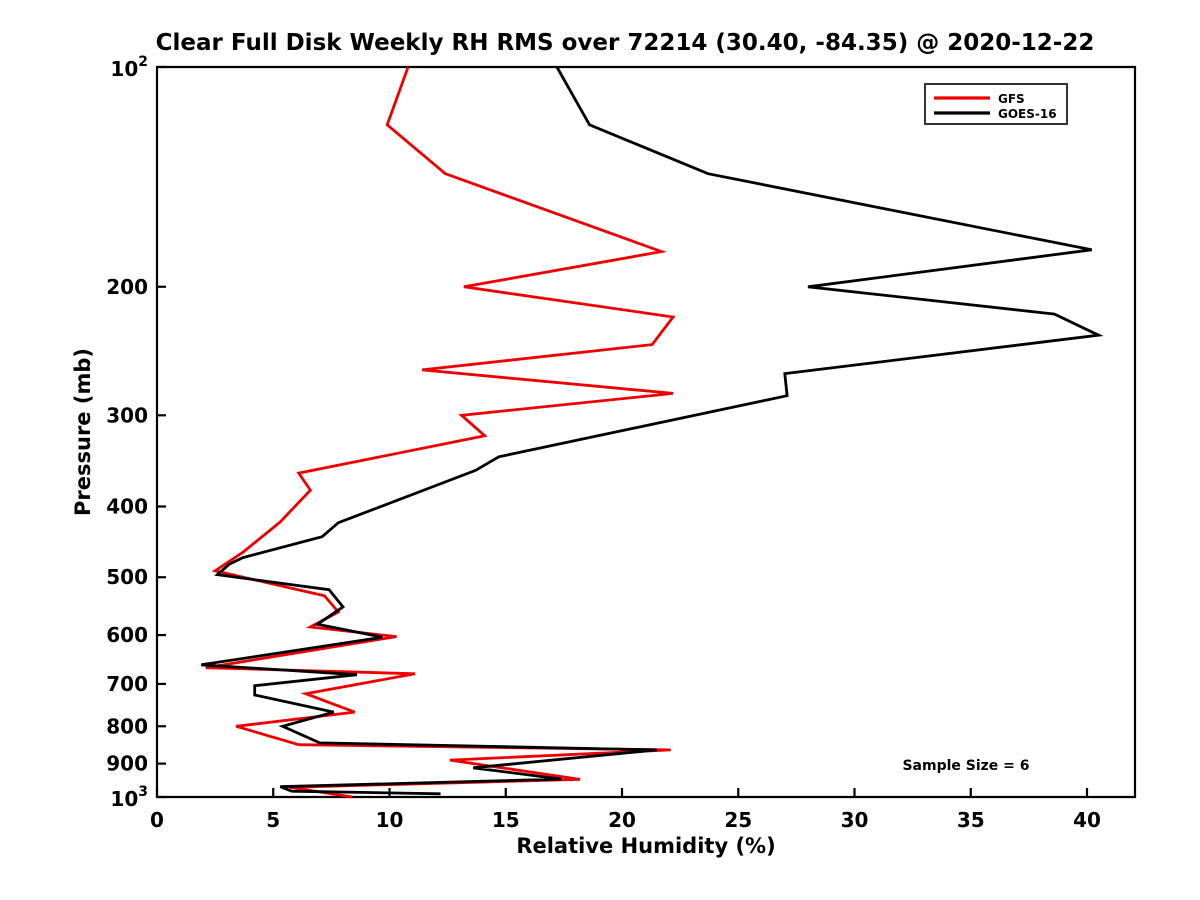  What do you see at coordinates (127, 577) in the screenshot?
I see `y-tick-label: 500` at bounding box center [127, 577].